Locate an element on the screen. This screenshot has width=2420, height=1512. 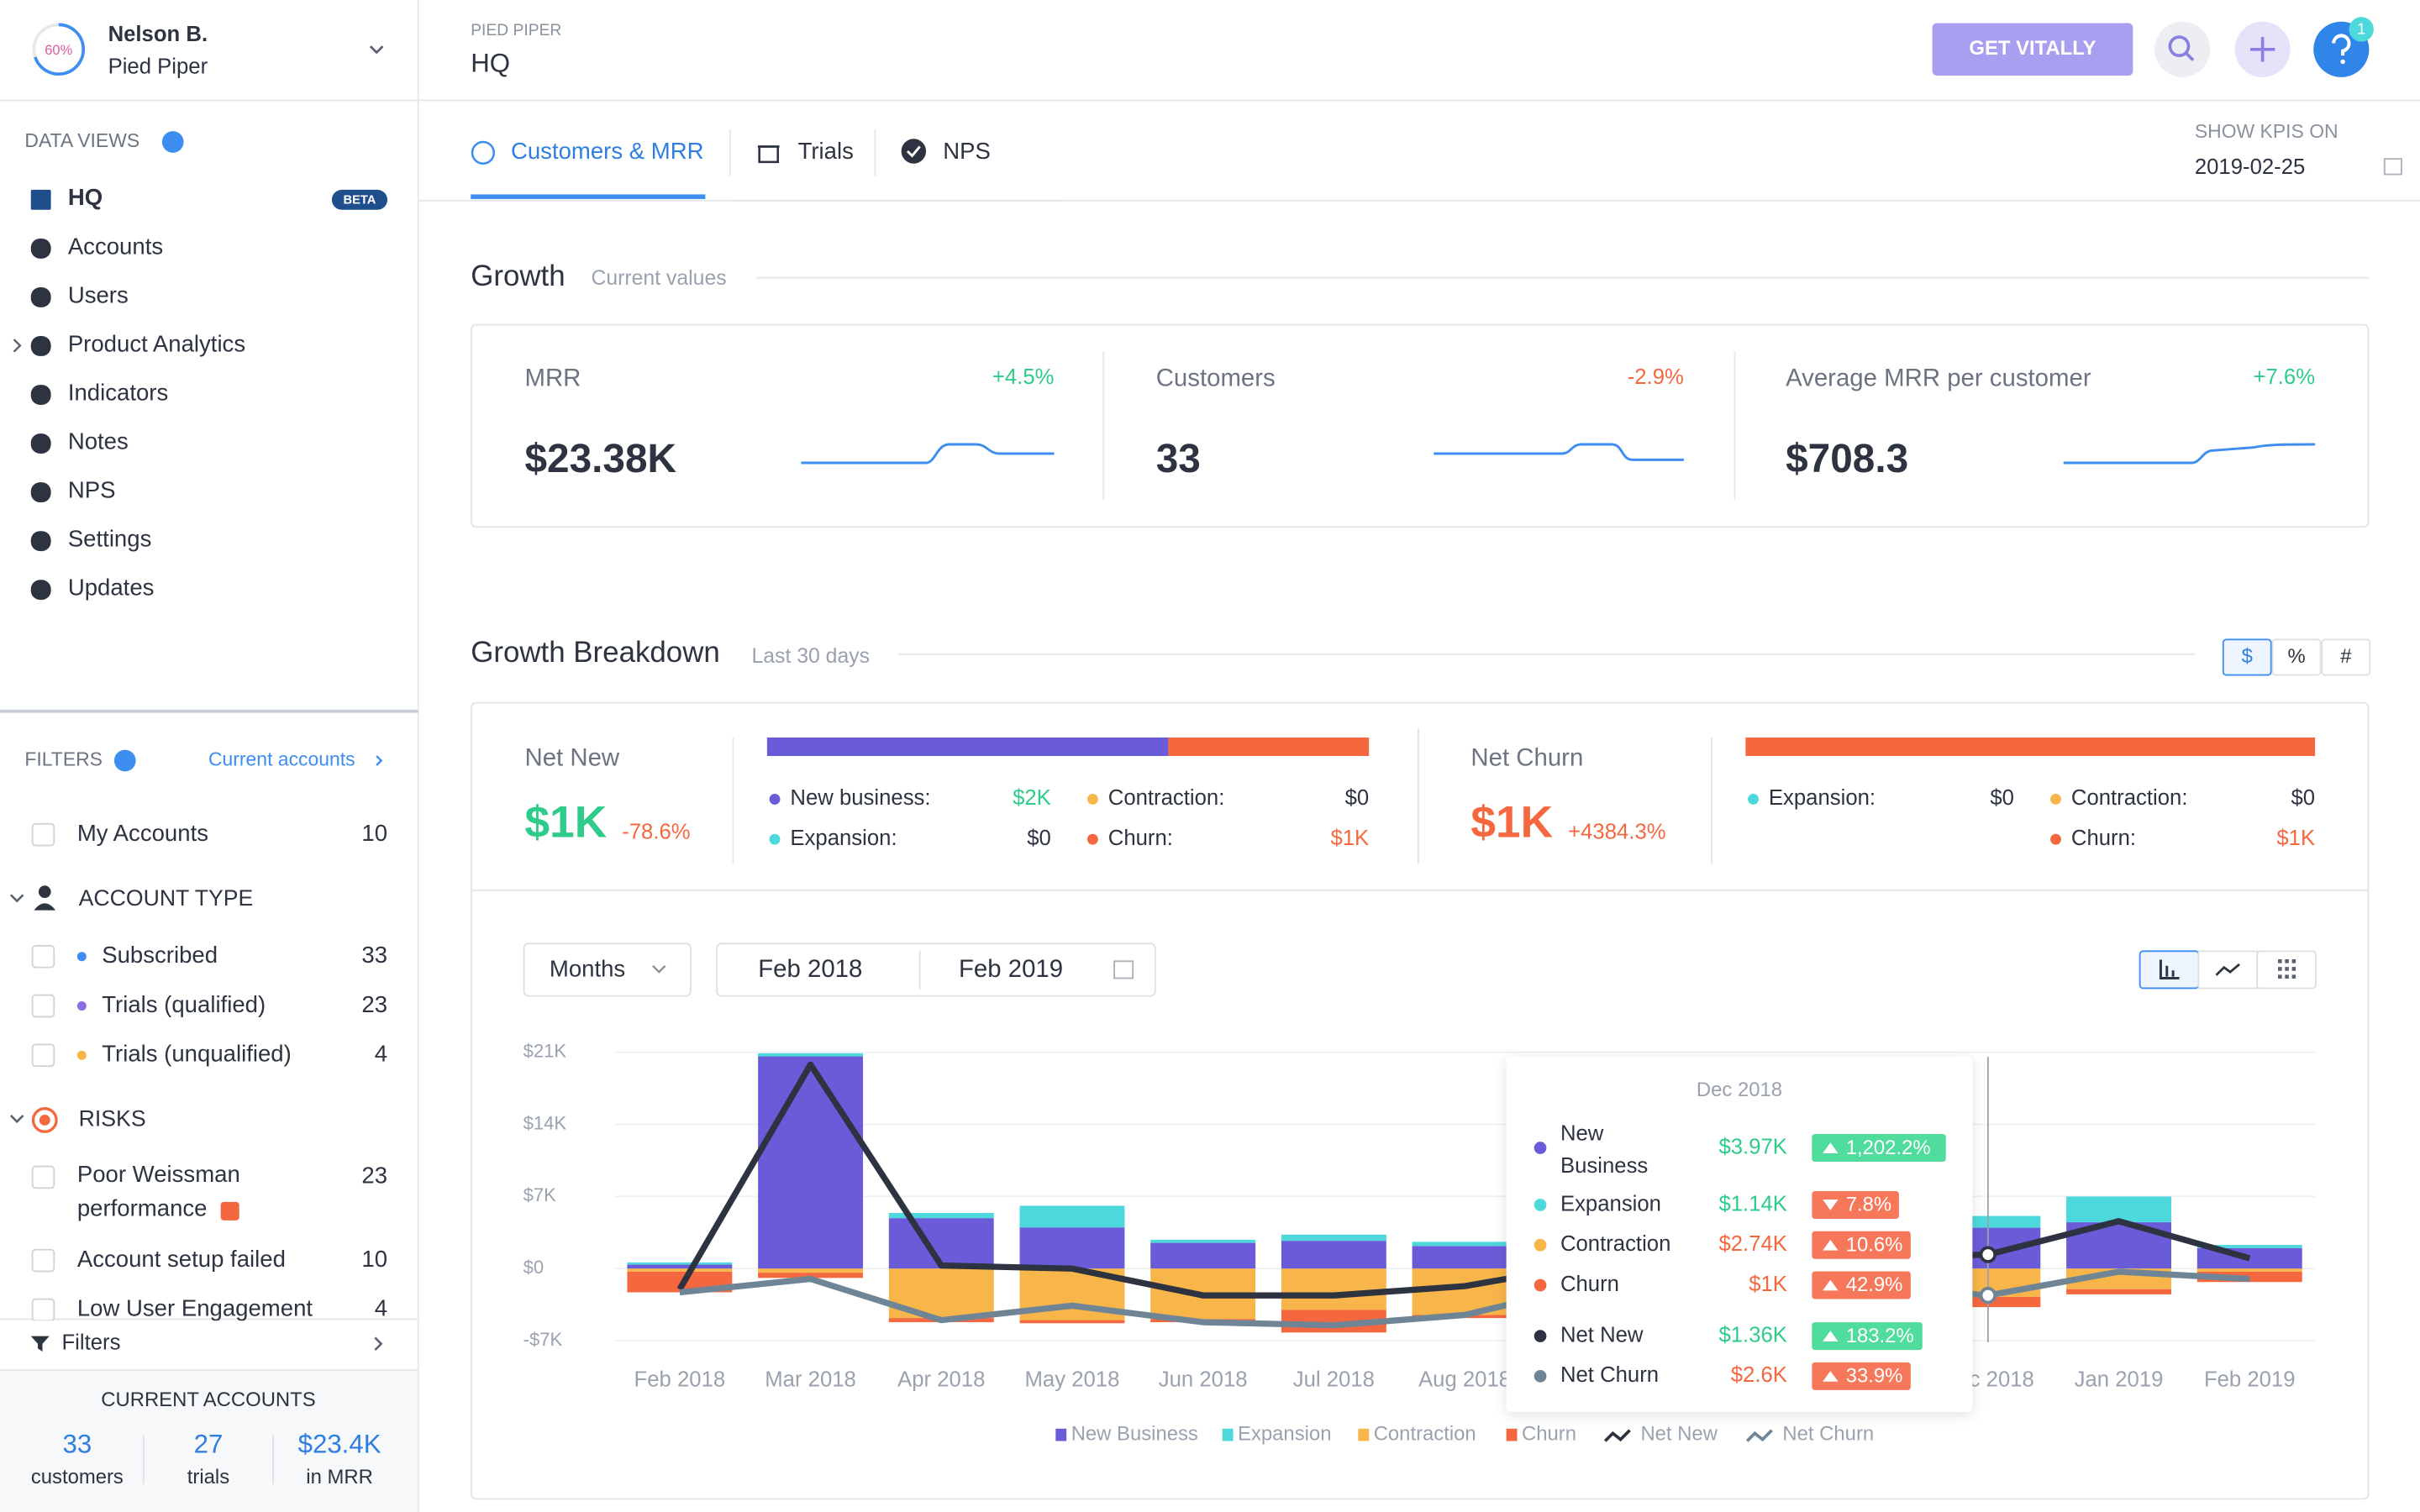
risk-icon is located at coordinates (44, 1120).